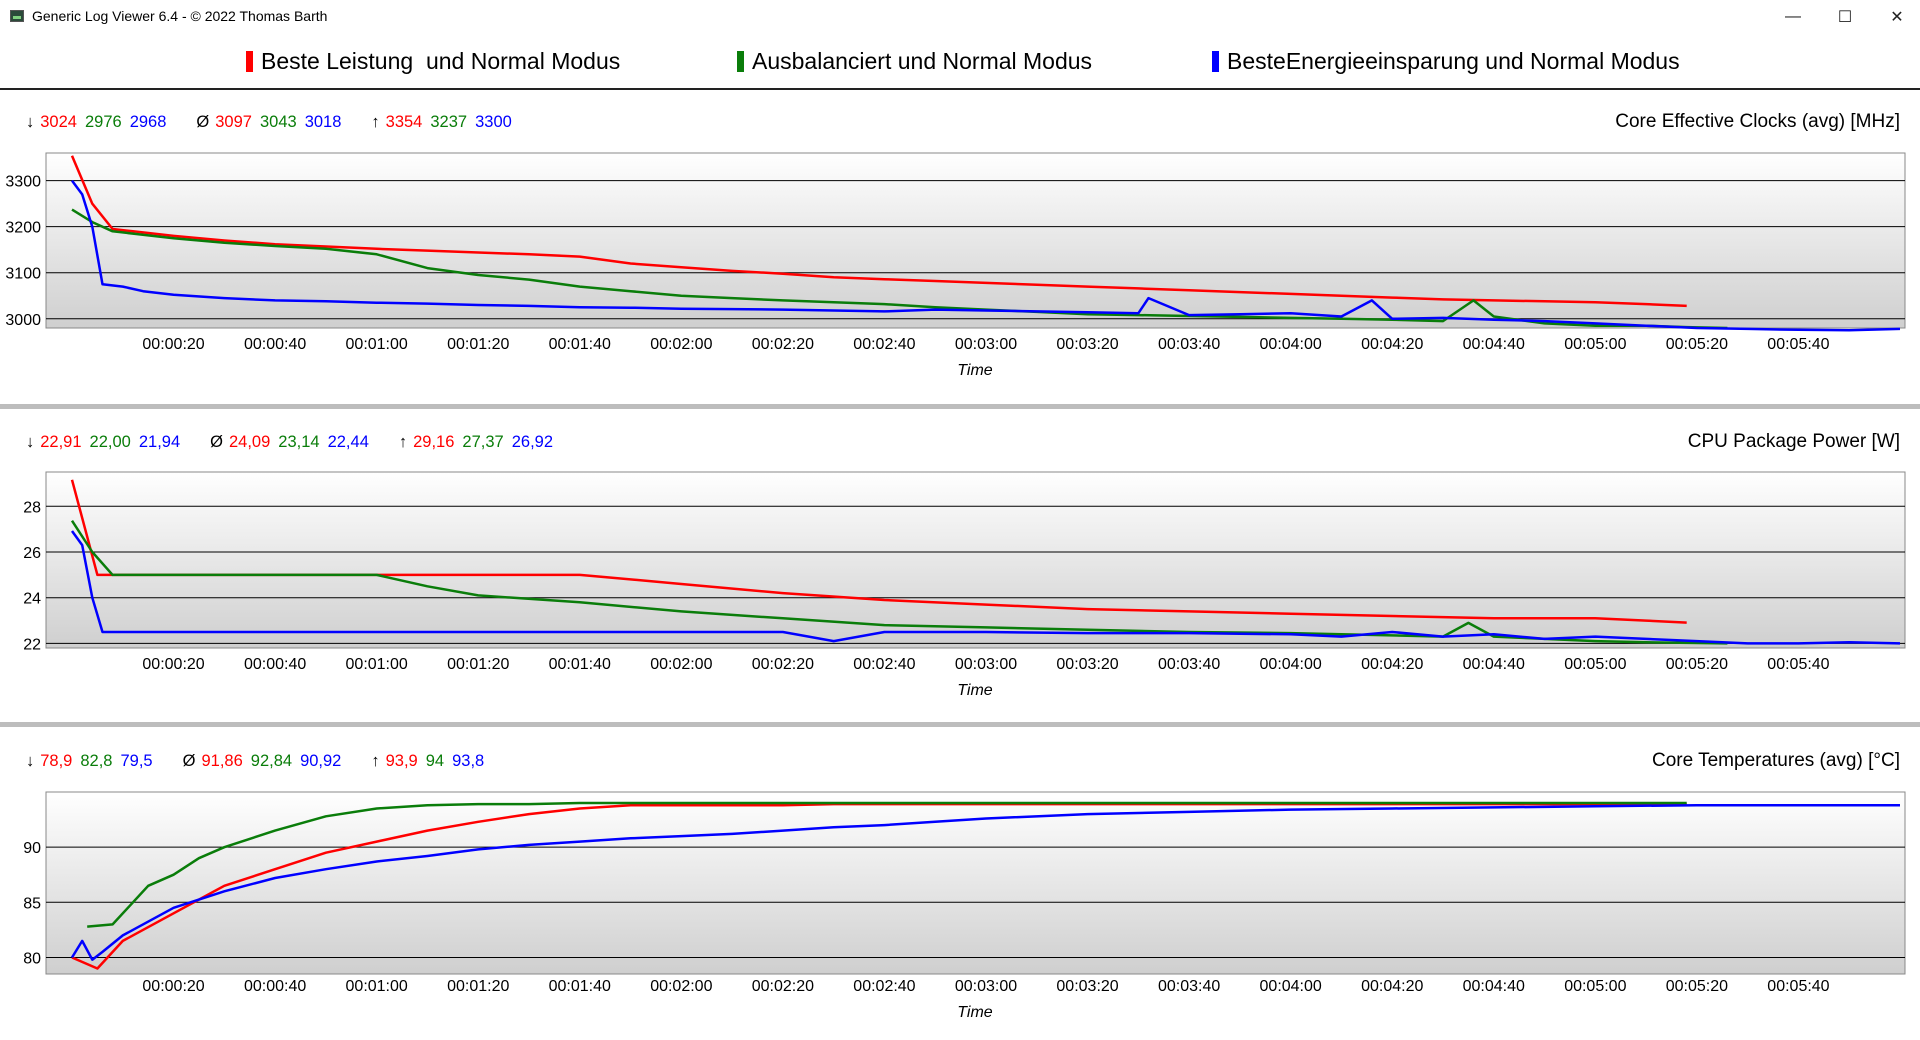 The width and height of the screenshot is (1920, 1040). What do you see at coordinates (110, 442) in the screenshot?
I see `stat-value-green: 22,00` at bounding box center [110, 442].